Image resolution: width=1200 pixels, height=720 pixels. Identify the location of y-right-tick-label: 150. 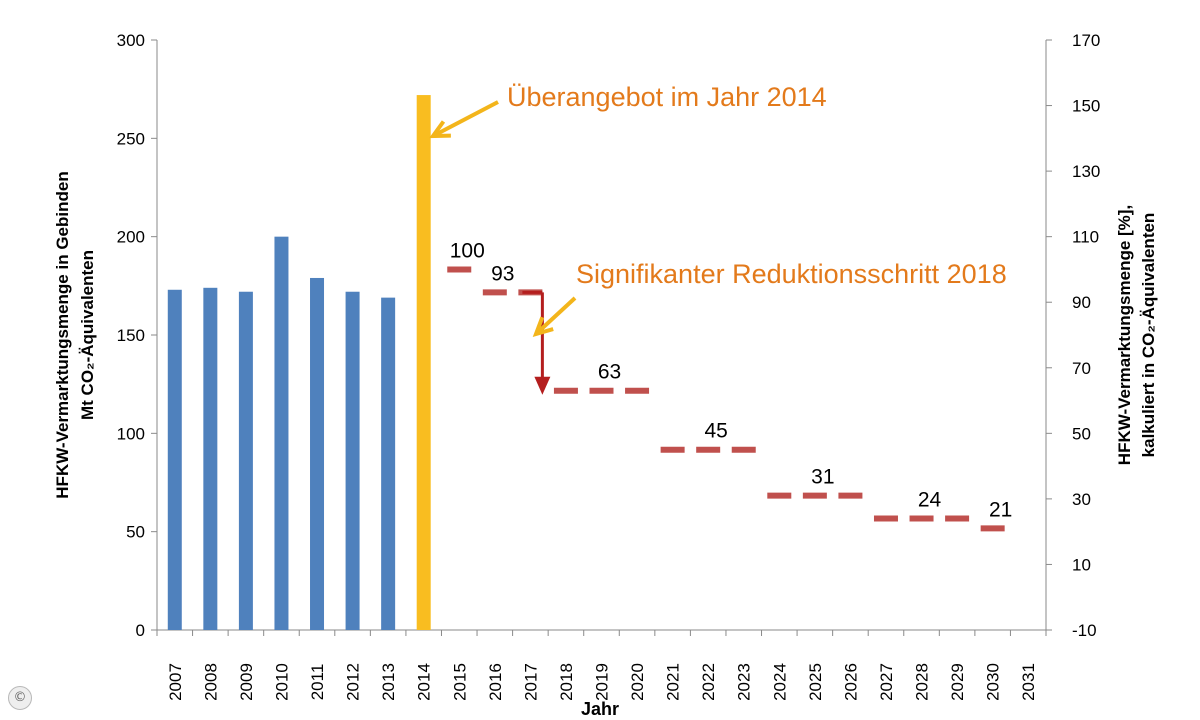
(1086, 106).